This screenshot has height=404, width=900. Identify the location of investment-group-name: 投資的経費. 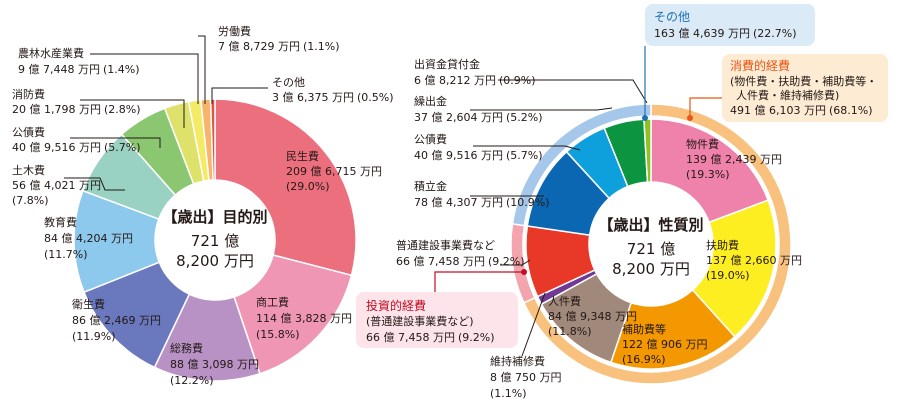
(396, 305).